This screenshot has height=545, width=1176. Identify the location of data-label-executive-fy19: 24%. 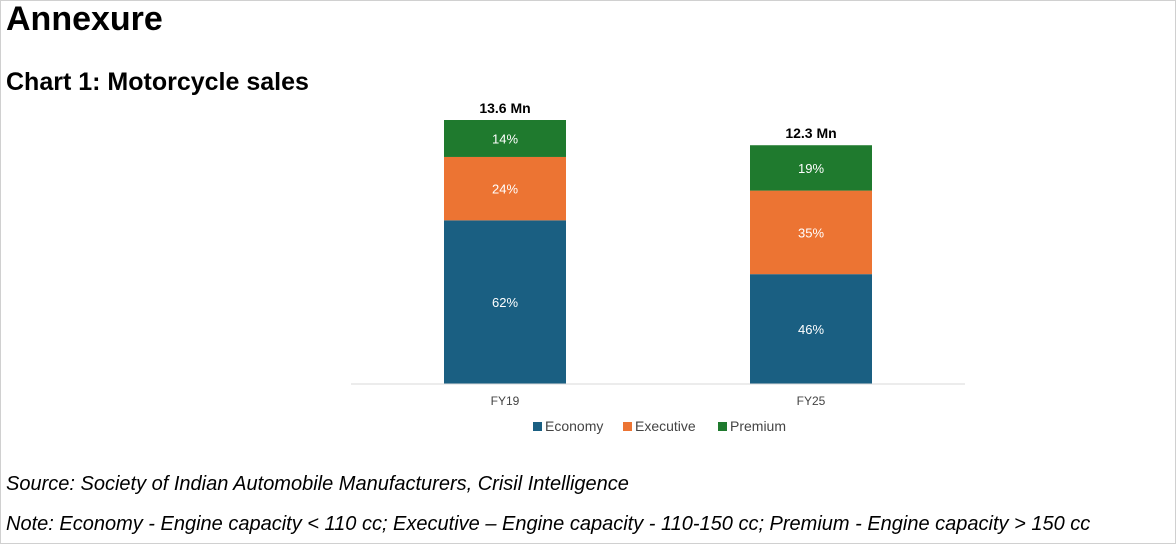
(505, 189).